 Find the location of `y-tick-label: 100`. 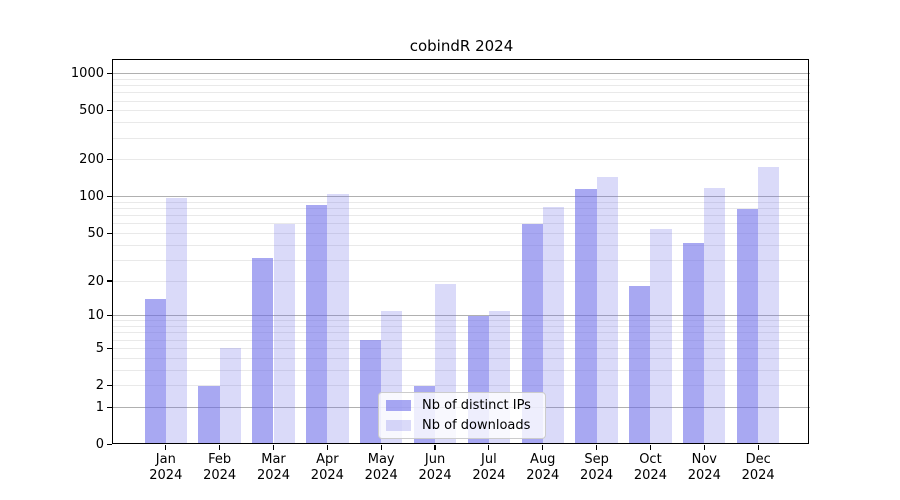

y-tick-label: 100 is located at coordinates (91, 197).